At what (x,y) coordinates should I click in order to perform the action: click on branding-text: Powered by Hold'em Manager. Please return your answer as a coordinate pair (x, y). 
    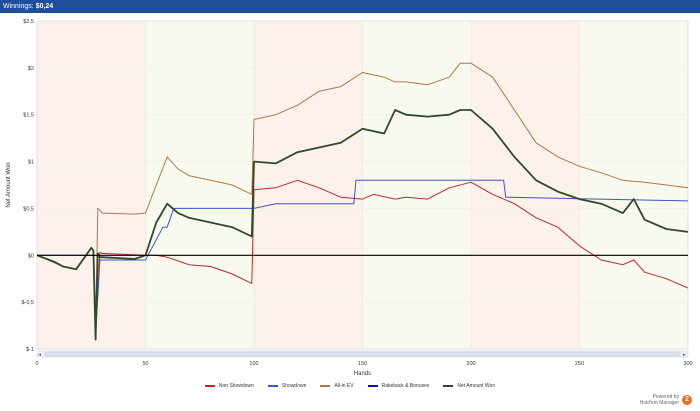
    Looking at the image, I should click on (659, 400).